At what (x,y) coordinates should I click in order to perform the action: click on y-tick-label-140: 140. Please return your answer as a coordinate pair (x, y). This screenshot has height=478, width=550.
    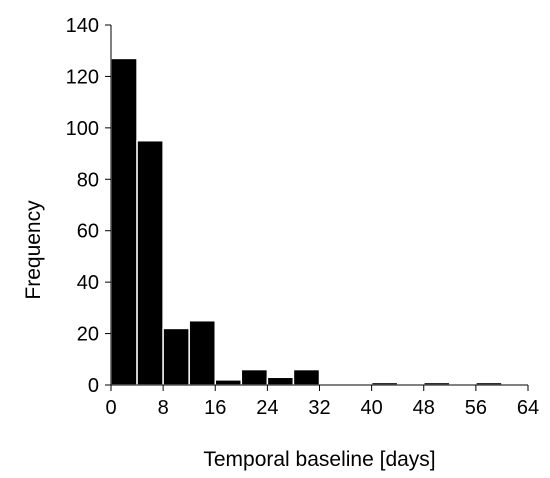
    Looking at the image, I should click on (82, 26).